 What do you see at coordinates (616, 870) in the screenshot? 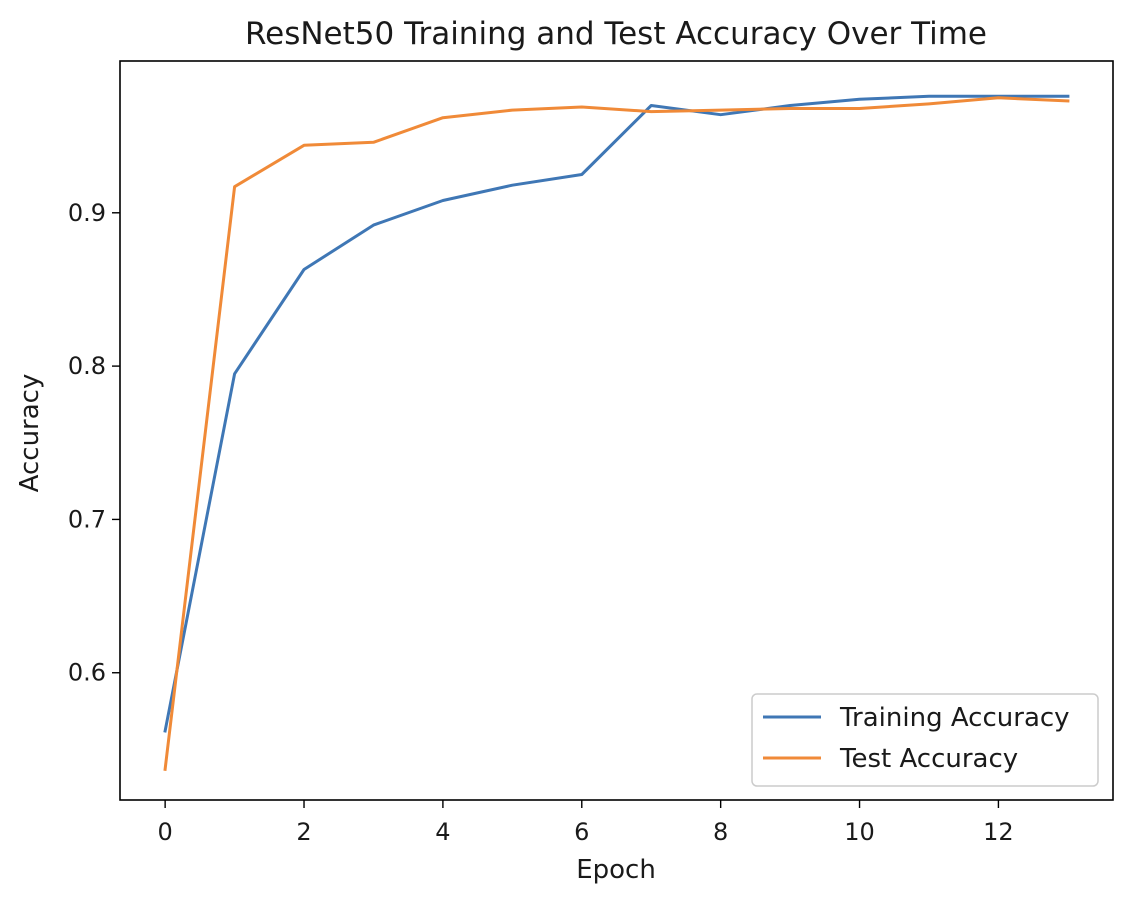
I see `x-axis-label: Epoch` at bounding box center [616, 870].